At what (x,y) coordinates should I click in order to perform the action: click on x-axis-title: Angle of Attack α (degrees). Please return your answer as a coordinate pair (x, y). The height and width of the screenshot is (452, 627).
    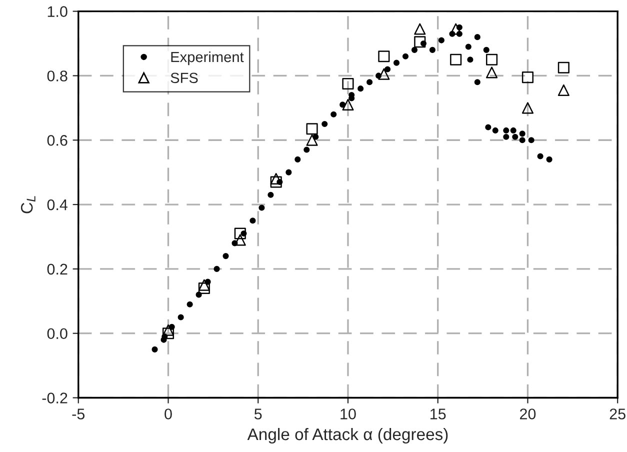
    Looking at the image, I should click on (347, 436).